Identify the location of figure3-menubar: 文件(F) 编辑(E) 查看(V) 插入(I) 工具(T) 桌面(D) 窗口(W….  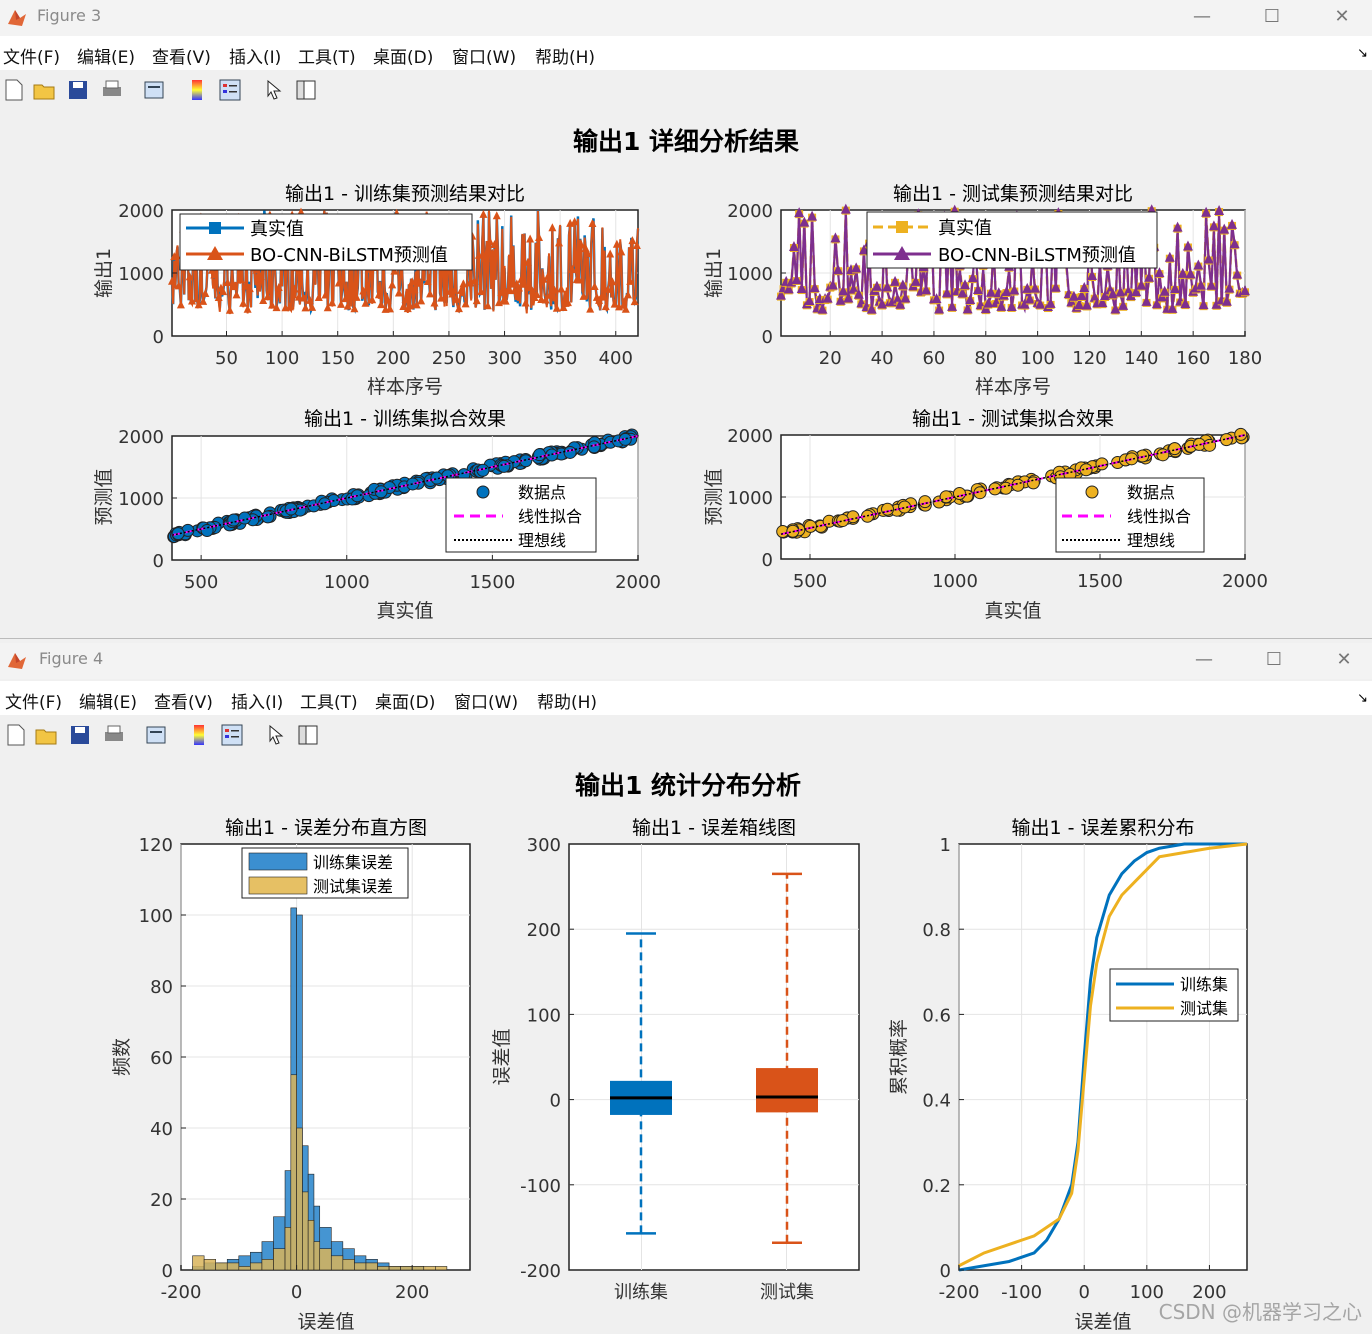
(686, 53).